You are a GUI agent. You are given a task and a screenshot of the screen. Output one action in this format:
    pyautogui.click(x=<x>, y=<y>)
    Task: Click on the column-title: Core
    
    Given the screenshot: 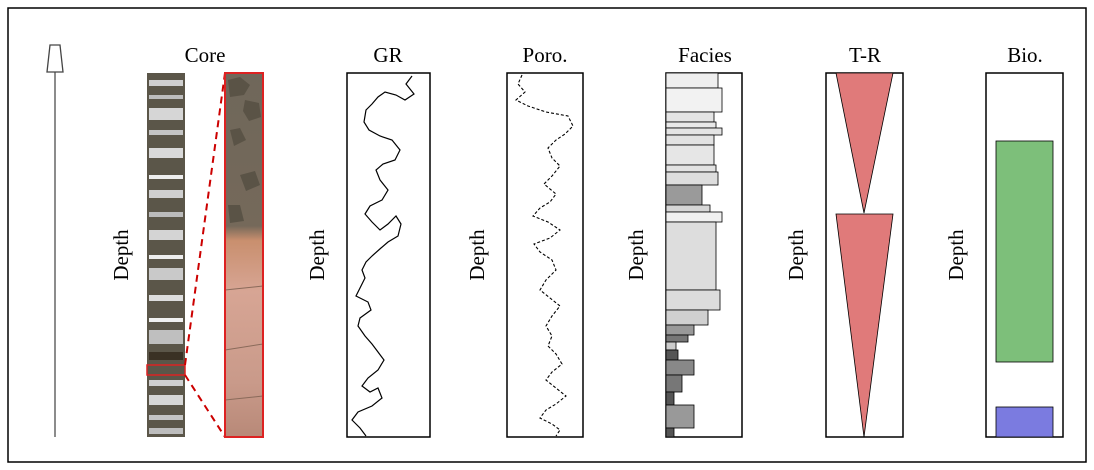 What is the action you would take?
    pyautogui.click(x=205, y=55)
    